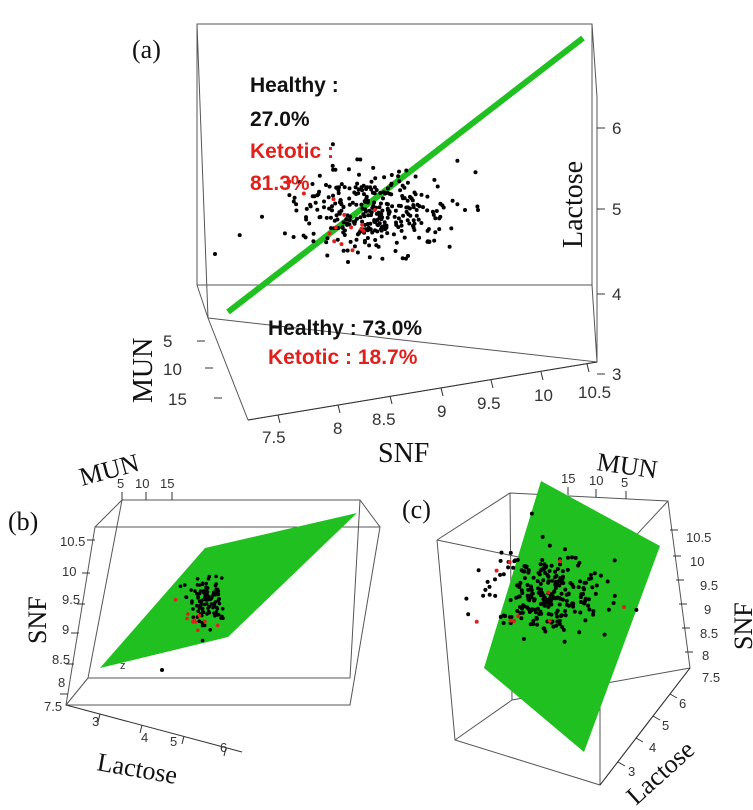  What do you see at coordinates (337, 428) in the screenshot?
I see `panel-a-snf-tick: 8` at bounding box center [337, 428].